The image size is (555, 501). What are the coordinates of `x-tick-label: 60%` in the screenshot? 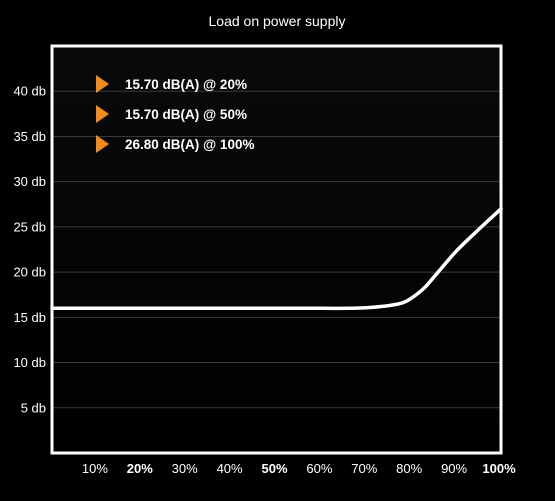 It's located at (319, 468).